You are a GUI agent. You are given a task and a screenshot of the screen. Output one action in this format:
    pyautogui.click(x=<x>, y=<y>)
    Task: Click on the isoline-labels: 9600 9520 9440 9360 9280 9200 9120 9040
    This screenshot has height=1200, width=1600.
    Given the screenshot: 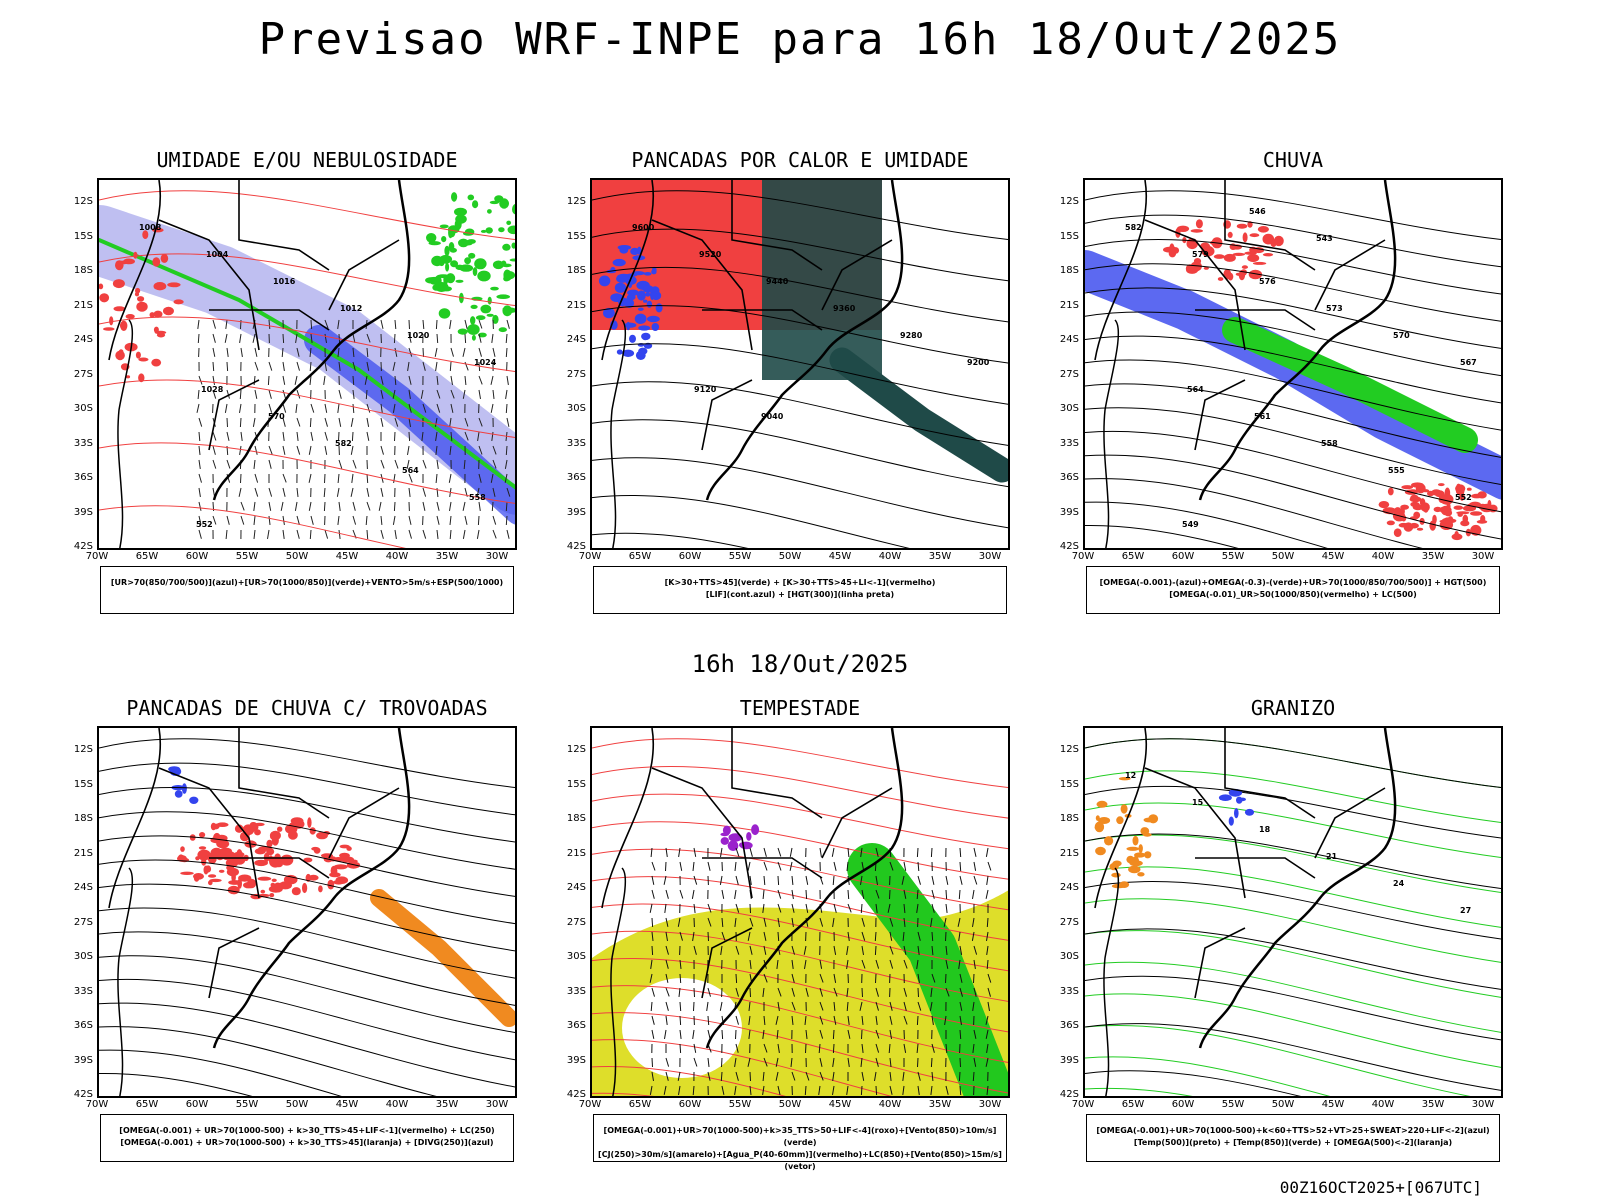 What is the action you would take?
    pyautogui.click(x=811, y=322)
    